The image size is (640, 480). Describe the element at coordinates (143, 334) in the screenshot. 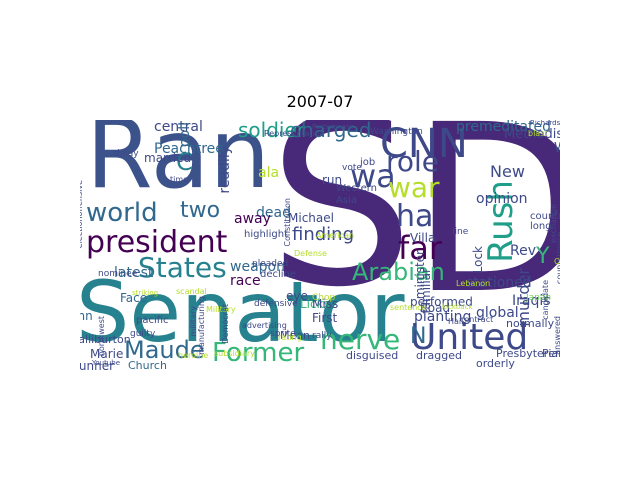

I see `word-87: guilty` at that location.